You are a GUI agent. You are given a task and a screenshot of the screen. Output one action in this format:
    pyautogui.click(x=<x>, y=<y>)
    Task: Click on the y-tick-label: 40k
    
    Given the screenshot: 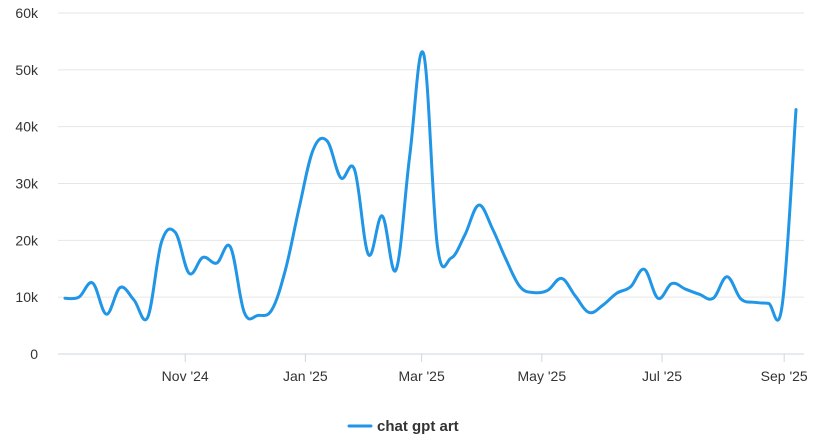 What is the action you would take?
    pyautogui.click(x=27, y=127)
    